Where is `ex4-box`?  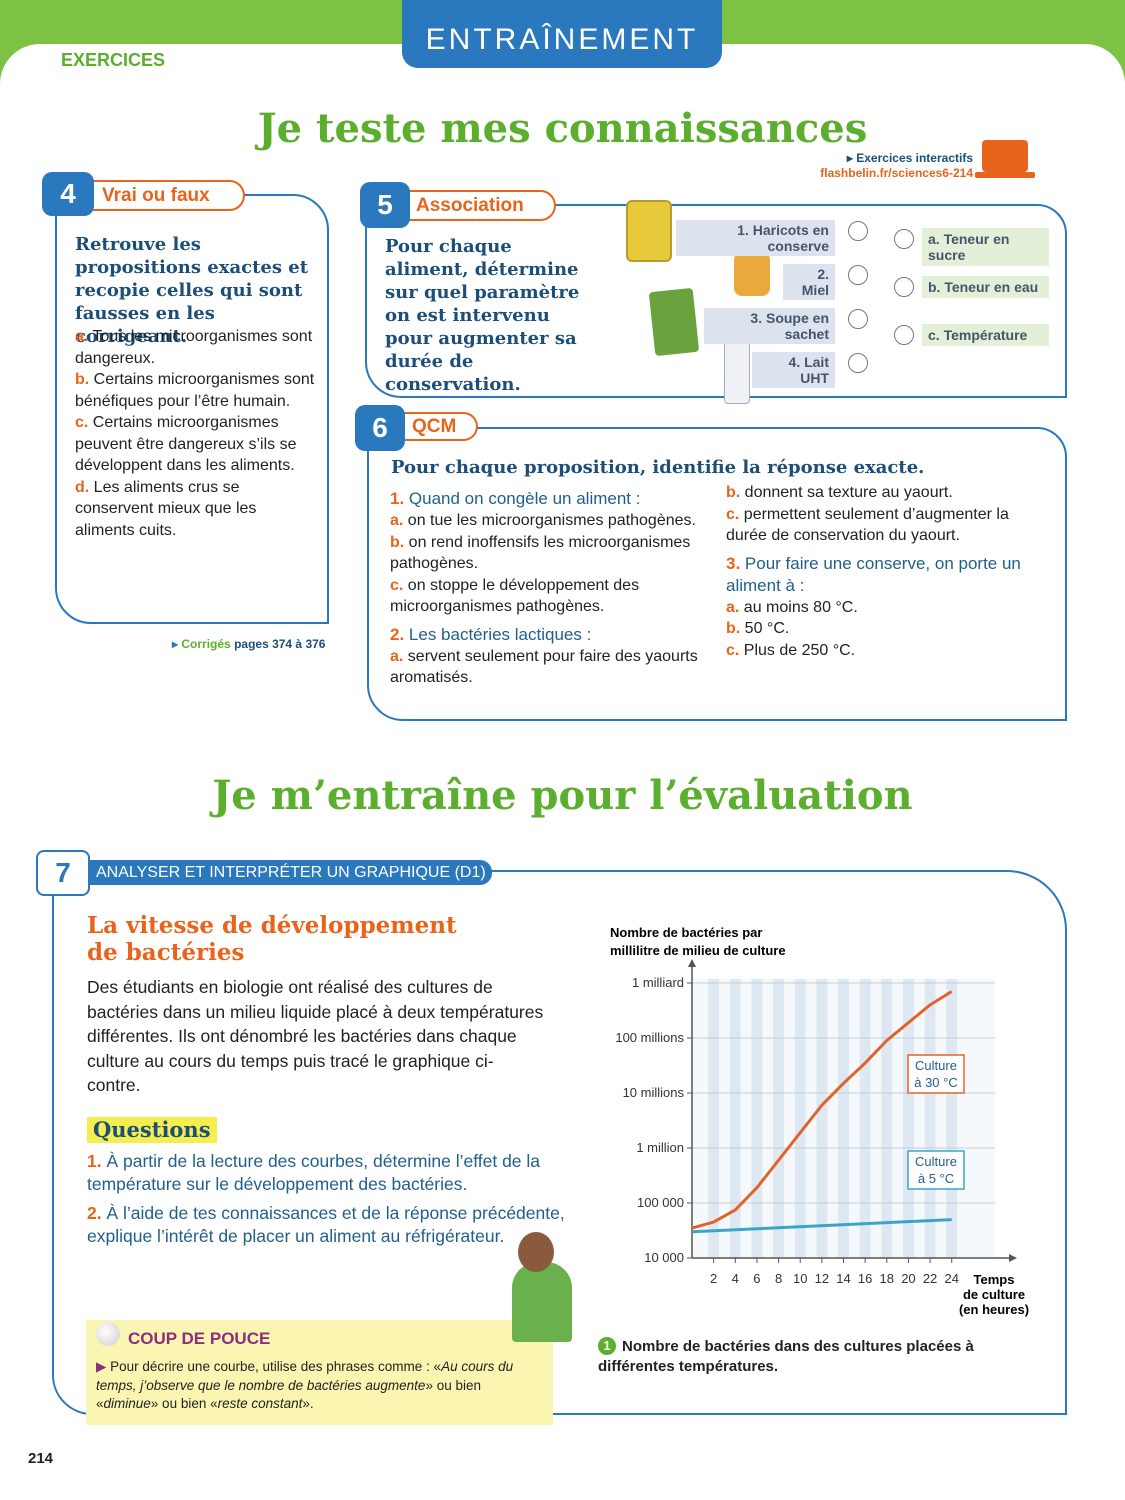
ex4-box is located at coordinates (192, 409).